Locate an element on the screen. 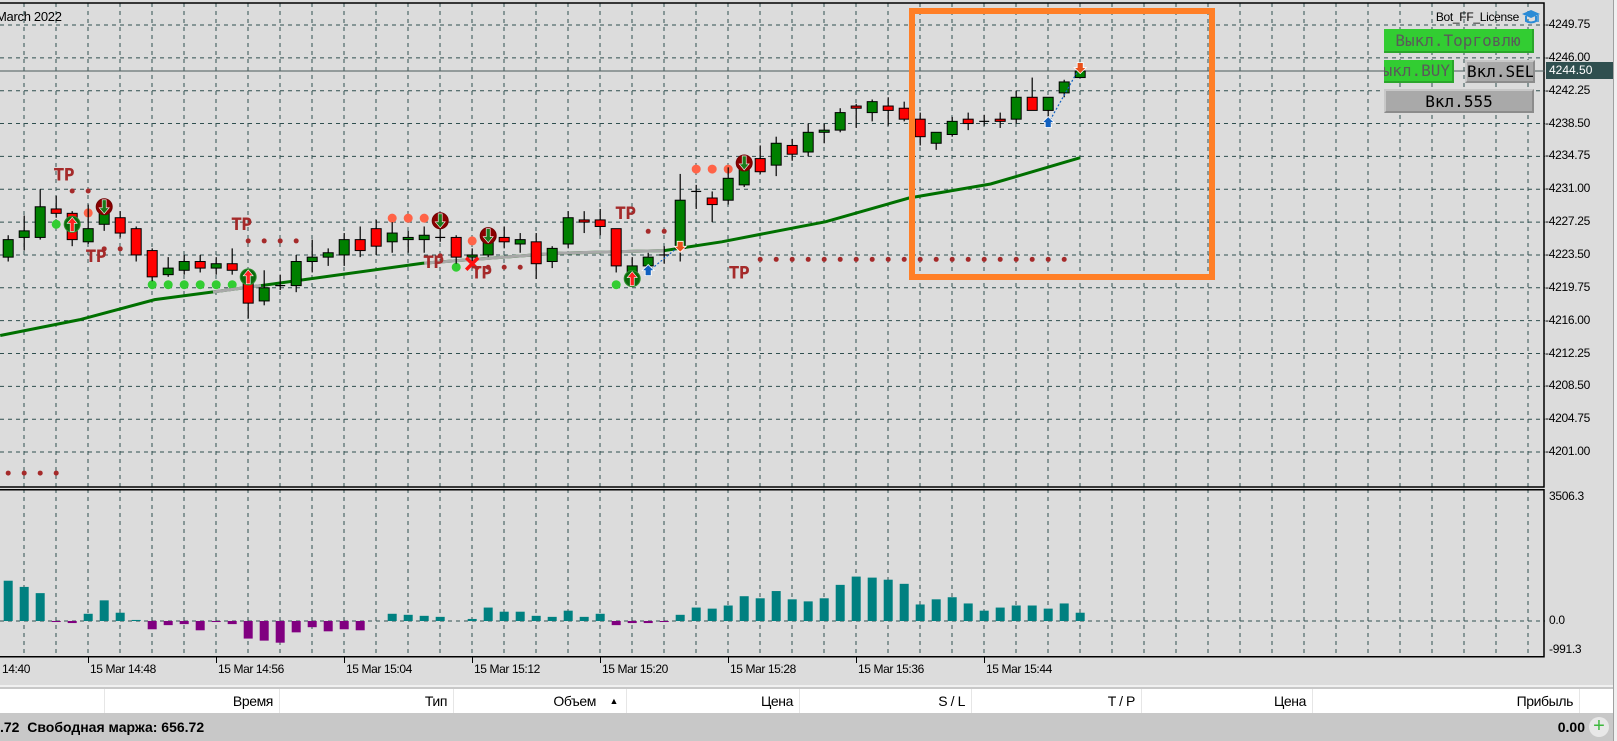 Image resolution: width=1617 pixels, height=741 pixels. subwindow-tick-label: 0.0 is located at coordinates (1557, 620).